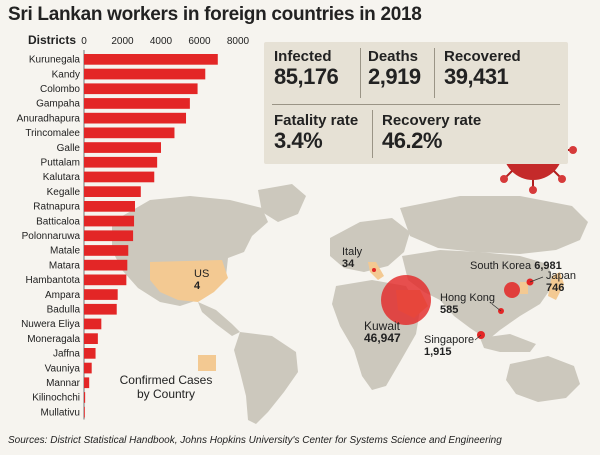  What do you see at coordinates (202, 274) in the screenshot?
I see `label-us-name: US` at bounding box center [202, 274].